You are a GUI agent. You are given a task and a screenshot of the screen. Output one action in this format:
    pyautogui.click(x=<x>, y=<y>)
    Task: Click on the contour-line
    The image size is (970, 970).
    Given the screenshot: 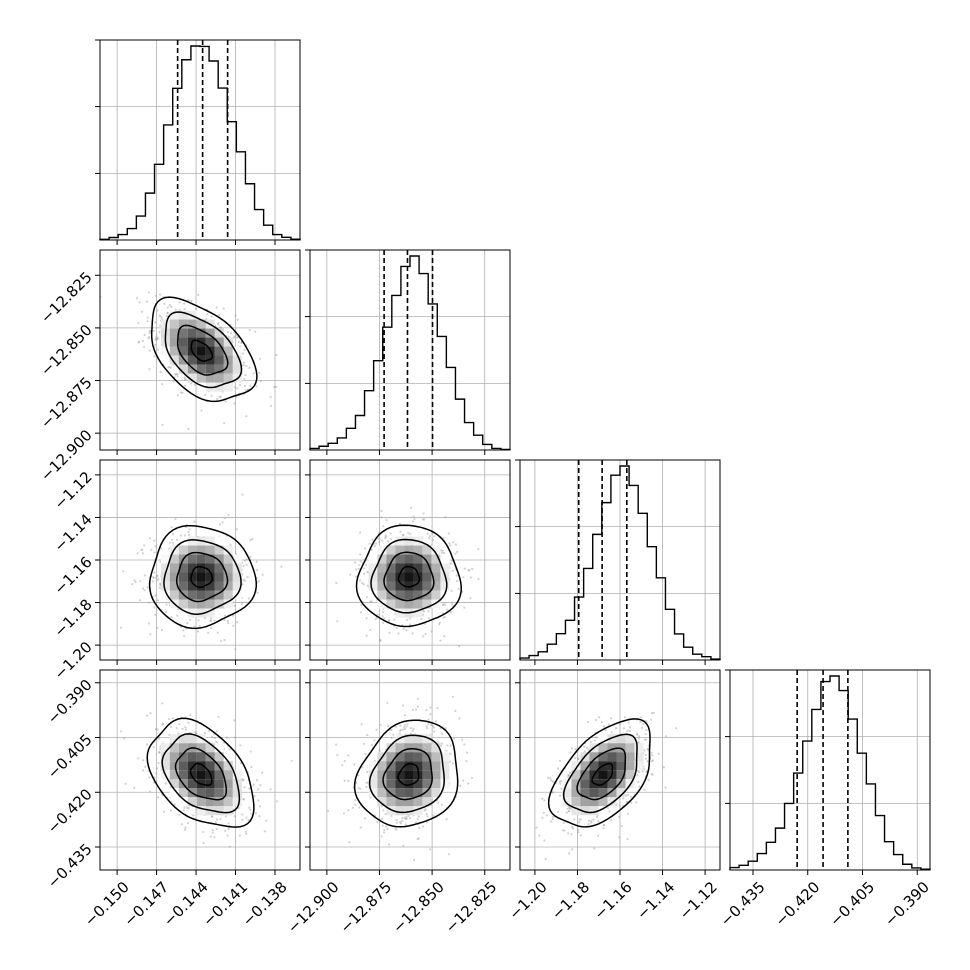 What is the action you would take?
    pyautogui.click(x=406, y=773)
    